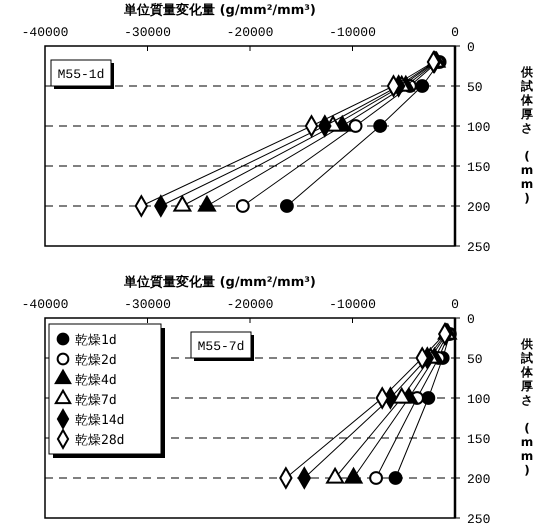 This screenshot has height=528, width=548. I want to click on legend-label: 乾燥28d, so click(99, 440).